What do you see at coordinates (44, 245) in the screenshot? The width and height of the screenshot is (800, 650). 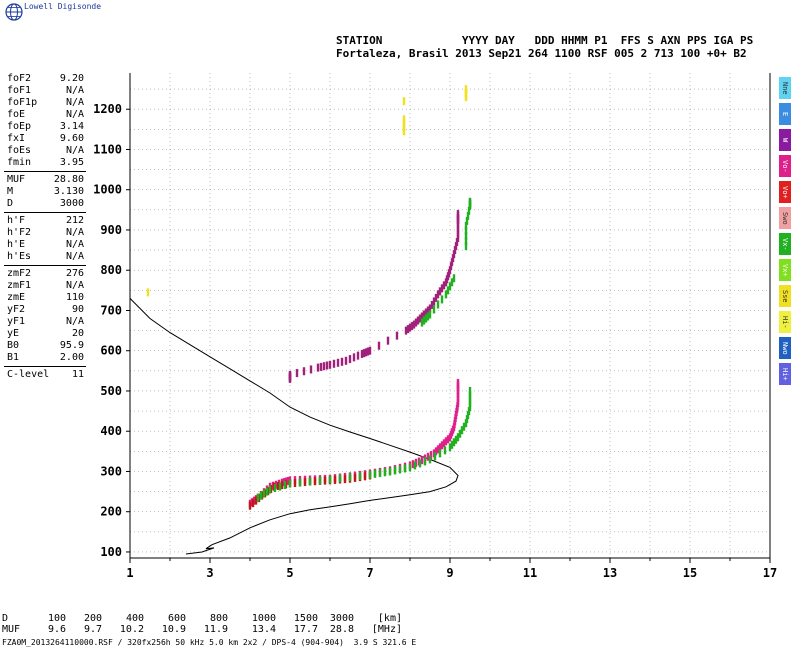 I see `param-row: h'E N/A` at bounding box center [44, 245].